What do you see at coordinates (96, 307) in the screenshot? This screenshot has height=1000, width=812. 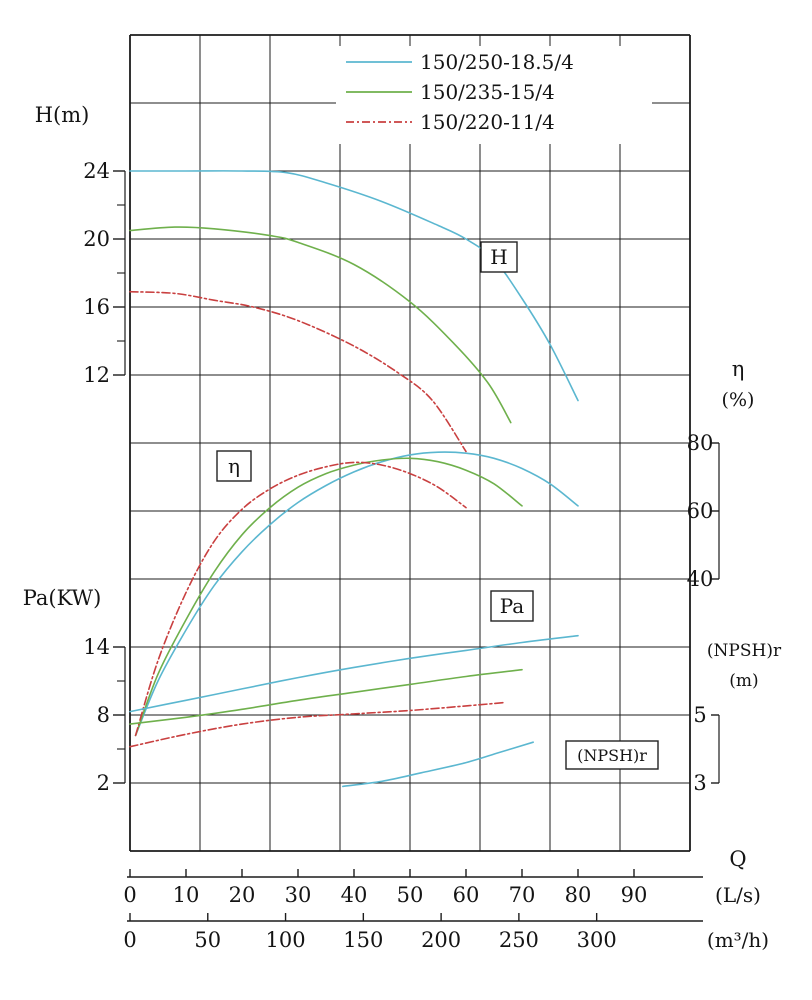 I see `h-axis-tick-label: 16` at bounding box center [96, 307].